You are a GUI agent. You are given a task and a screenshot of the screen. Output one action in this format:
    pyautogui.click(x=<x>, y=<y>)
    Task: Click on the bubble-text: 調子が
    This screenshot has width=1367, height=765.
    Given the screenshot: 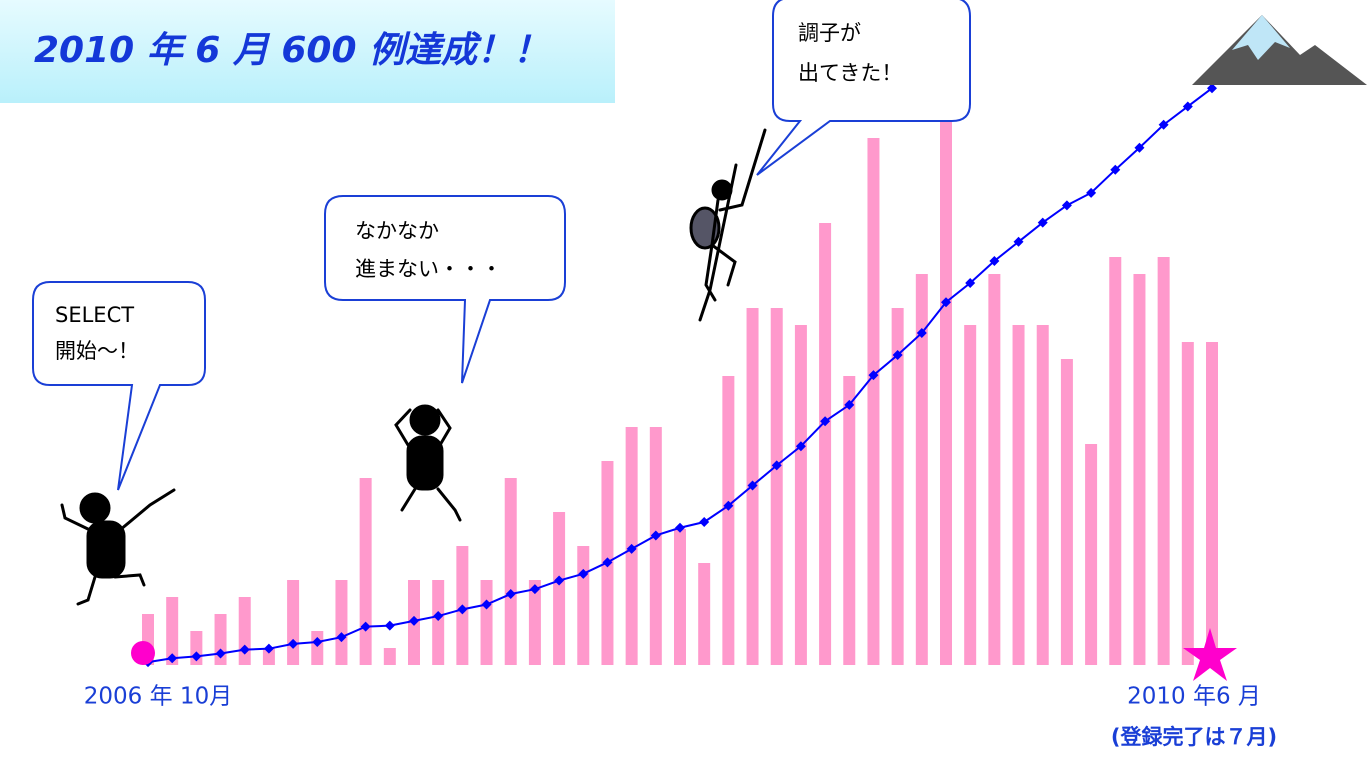 What is the action you would take?
    pyautogui.click(x=829, y=33)
    